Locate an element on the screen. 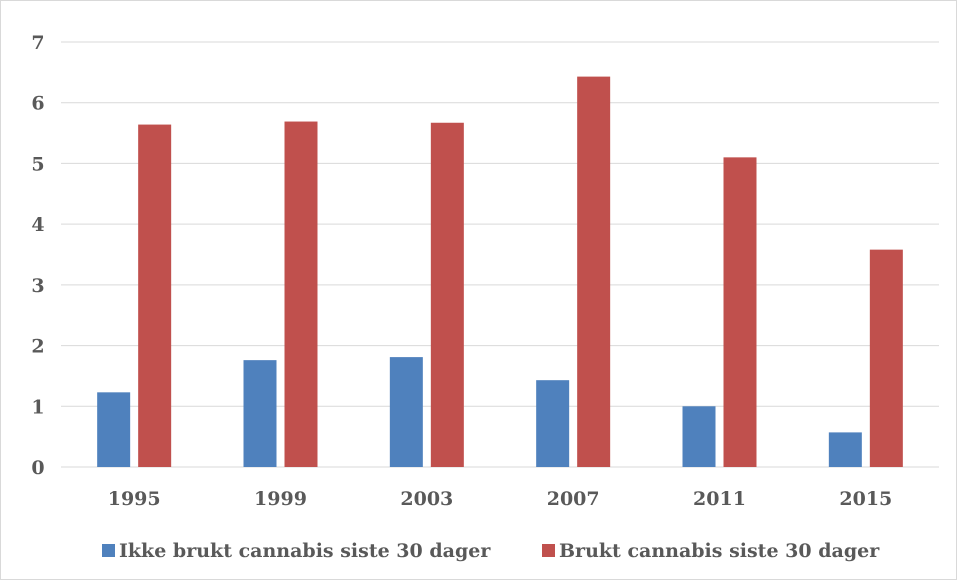 Image resolution: width=957 pixels, height=580 pixels. bar-ikke-brukt-2015 is located at coordinates (845, 449).